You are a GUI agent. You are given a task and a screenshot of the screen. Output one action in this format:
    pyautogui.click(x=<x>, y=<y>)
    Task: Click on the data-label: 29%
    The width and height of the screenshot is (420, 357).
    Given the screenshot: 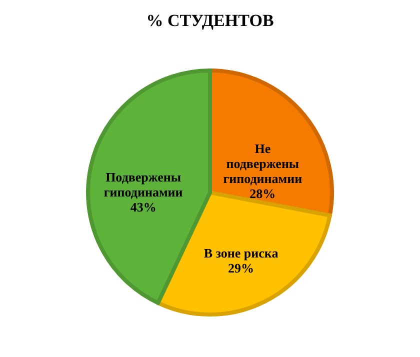 What is the action you would take?
    pyautogui.click(x=241, y=268)
    